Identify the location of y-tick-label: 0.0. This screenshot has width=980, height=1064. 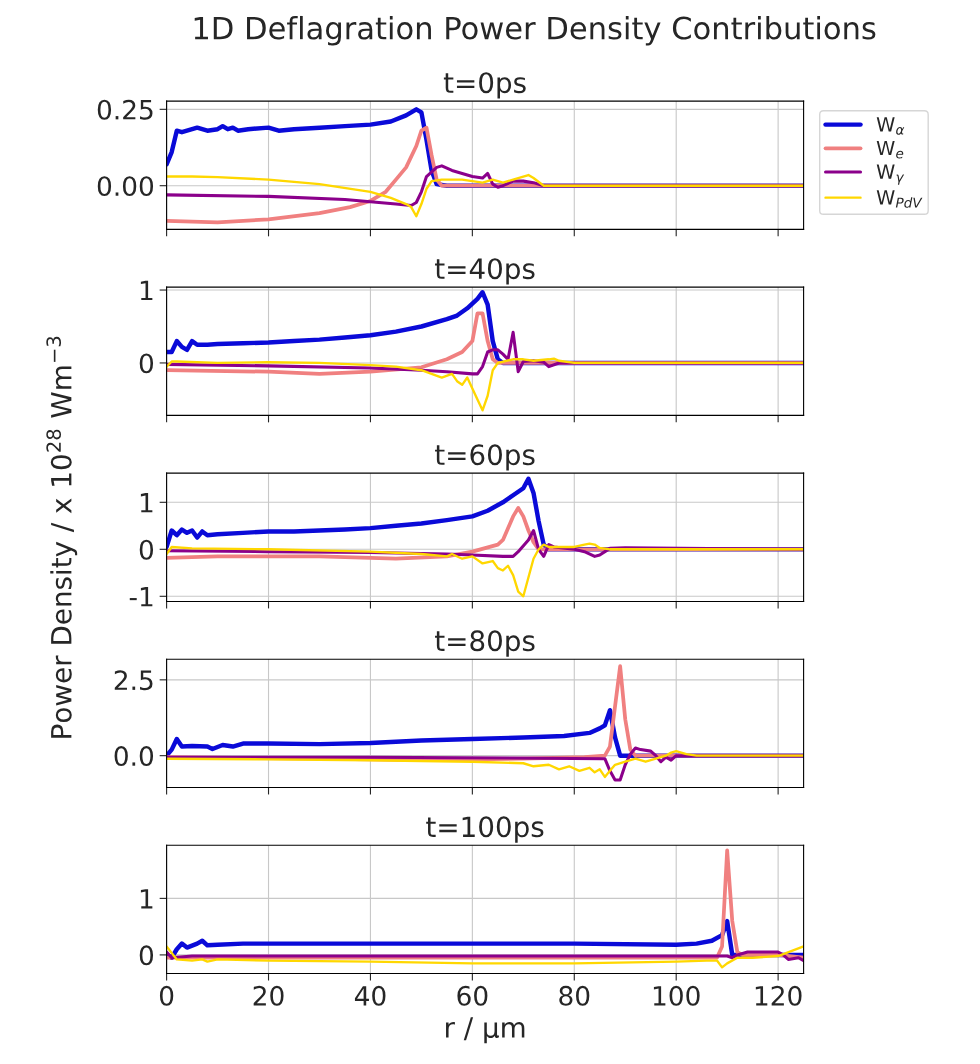
(134, 756).